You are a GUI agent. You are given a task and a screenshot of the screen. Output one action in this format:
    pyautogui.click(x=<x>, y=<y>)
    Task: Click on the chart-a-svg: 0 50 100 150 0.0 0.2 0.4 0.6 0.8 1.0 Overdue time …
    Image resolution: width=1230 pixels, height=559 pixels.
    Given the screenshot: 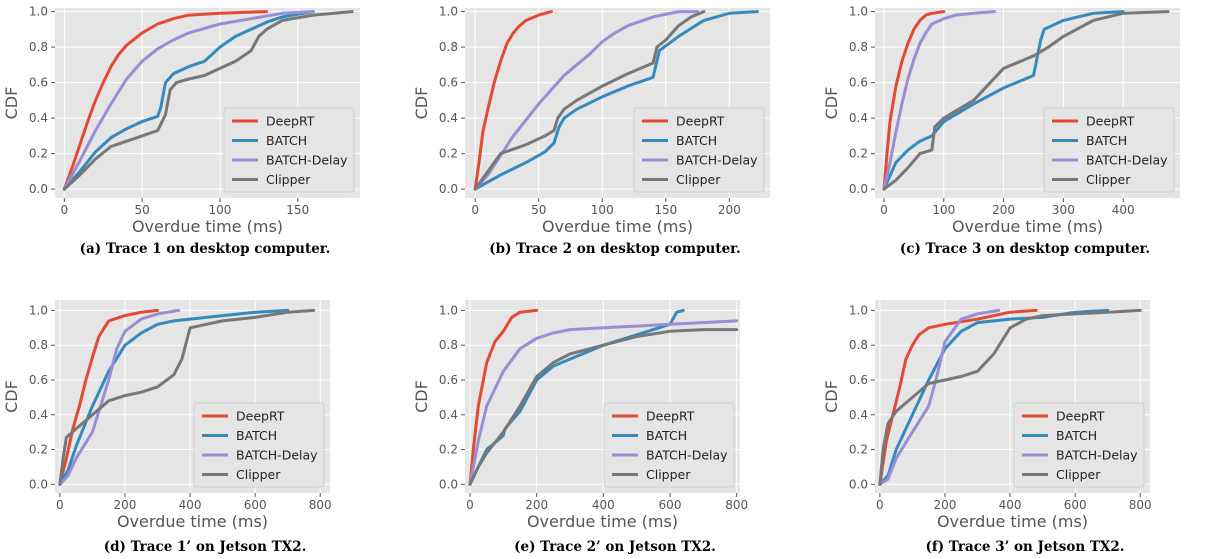 What is the action you would take?
    pyautogui.click(x=181, y=120)
    